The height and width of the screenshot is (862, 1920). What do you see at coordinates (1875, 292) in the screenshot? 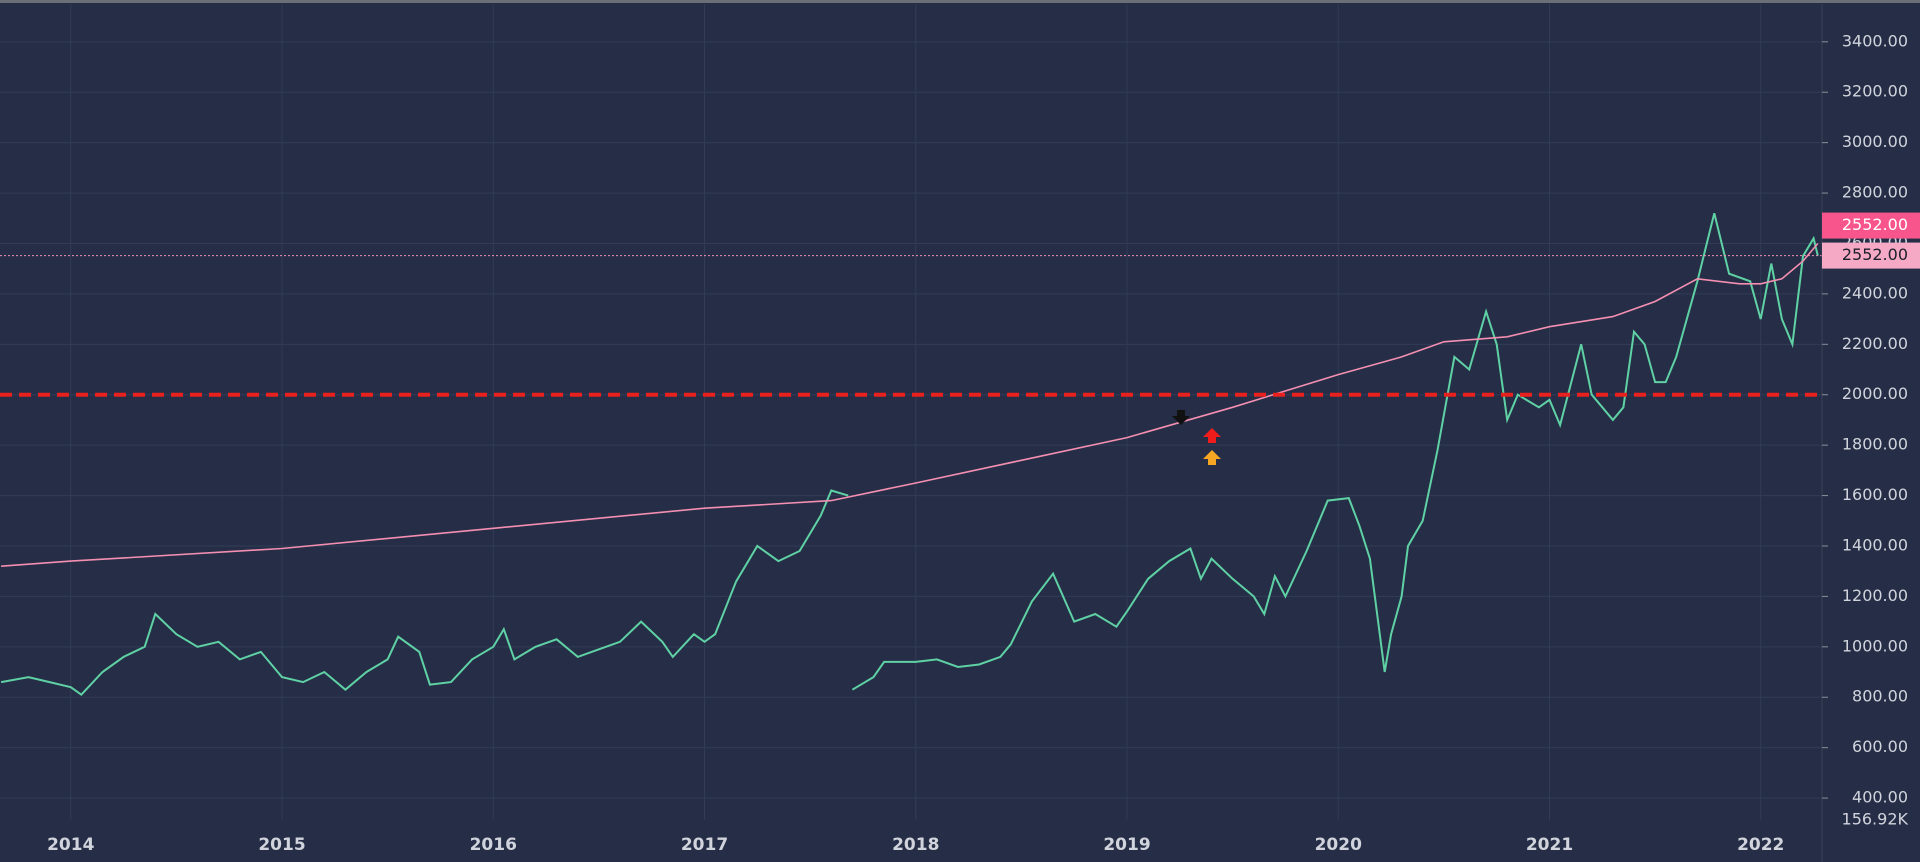
I see `y-tick-label: 2400.00` at bounding box center [1875, 292].